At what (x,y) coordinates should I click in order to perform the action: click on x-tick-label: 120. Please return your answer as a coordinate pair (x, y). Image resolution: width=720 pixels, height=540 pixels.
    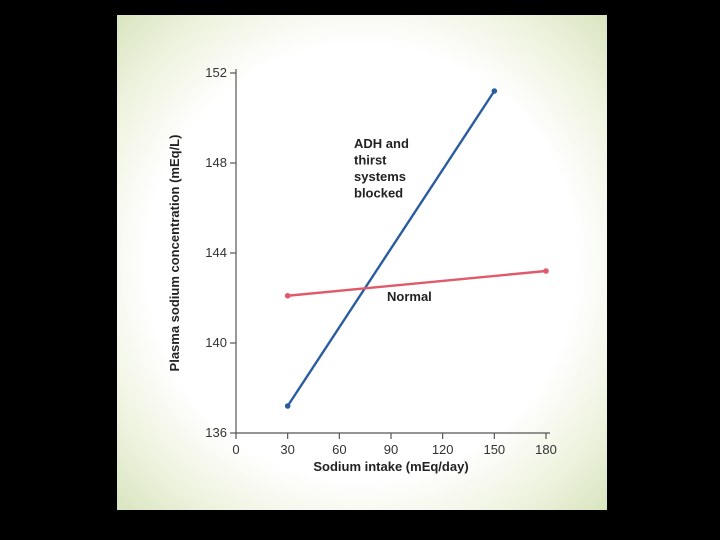
    Looking at the image, I should click on (443, 449).